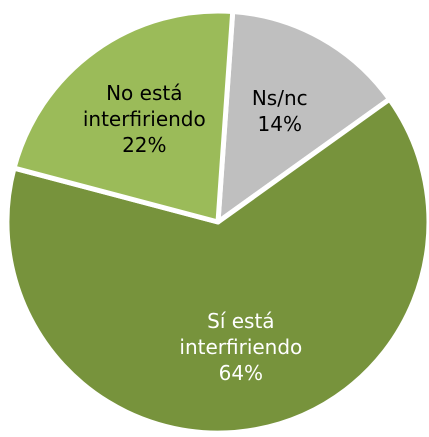 This screenshot has height=437, width=429. What do you see at coordinates (241, 333) in the screenshot?
I see `category-label: Sí está interfiriendo` at bounding box center [241, 333].